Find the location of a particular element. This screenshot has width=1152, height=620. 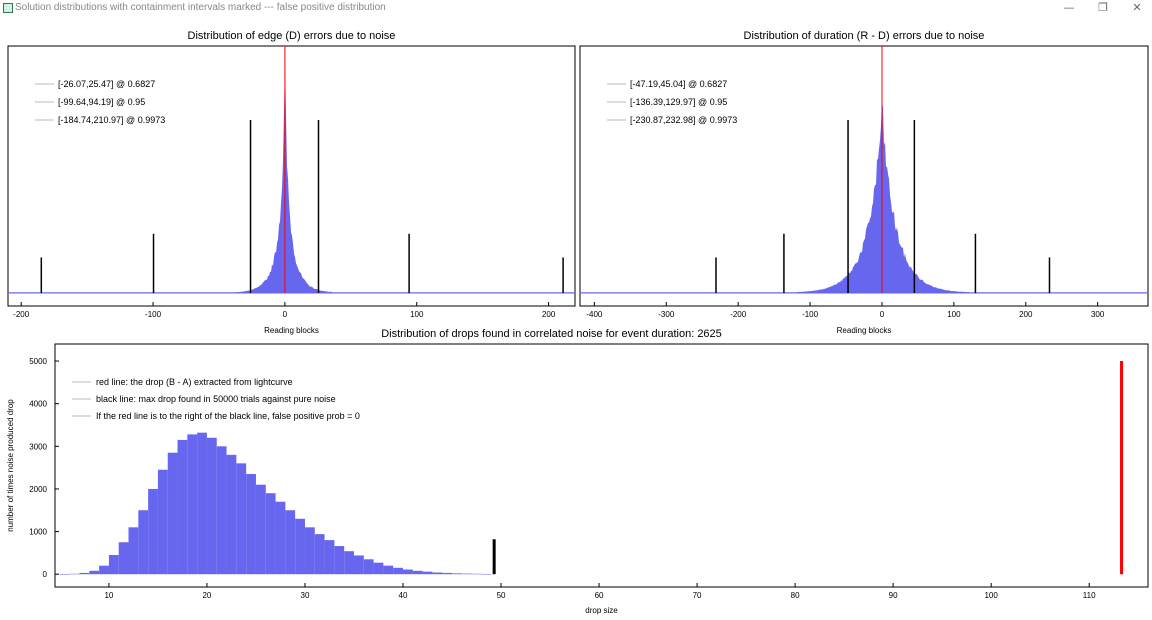

x-tick-label-0: 10 is located at coordinates (108, 595).